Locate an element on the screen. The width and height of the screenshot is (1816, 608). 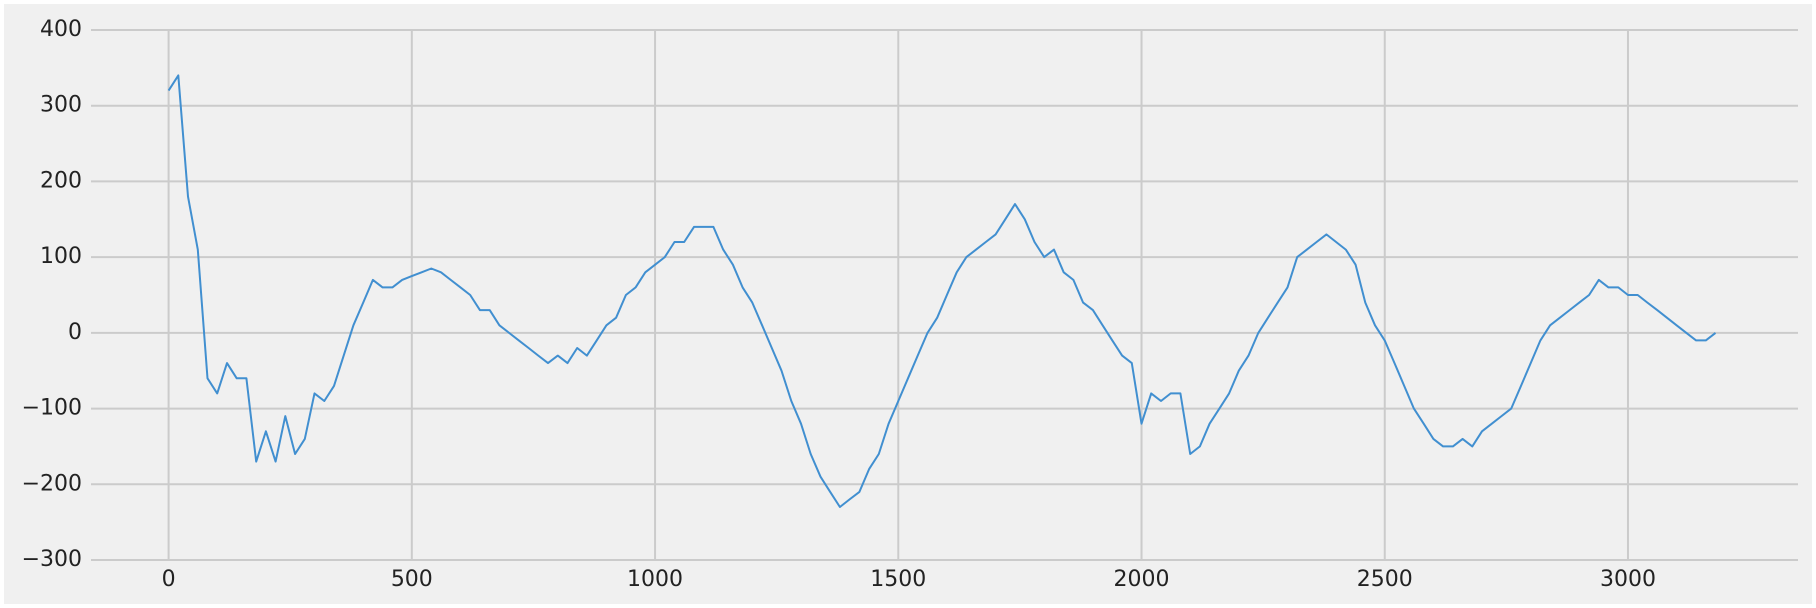
x-tick-label: 0 is located at coordinates (169, 579).